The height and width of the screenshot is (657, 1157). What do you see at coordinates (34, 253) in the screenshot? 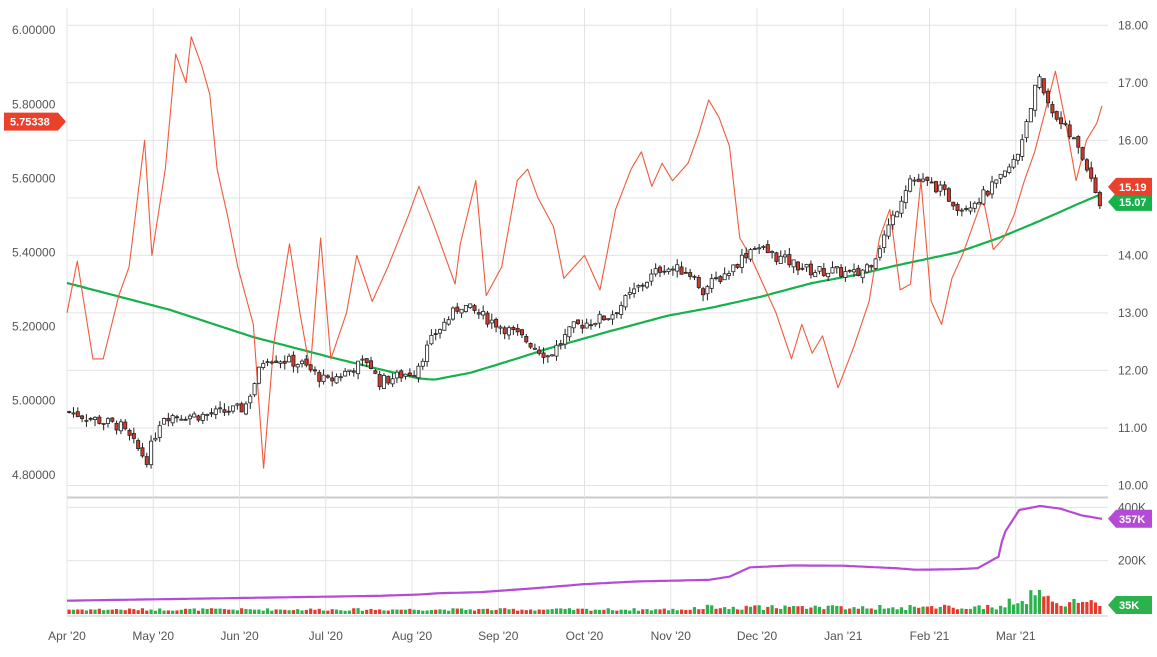
I see `y-left-tick-label: 5.40000` at bounding box center [34, 253].